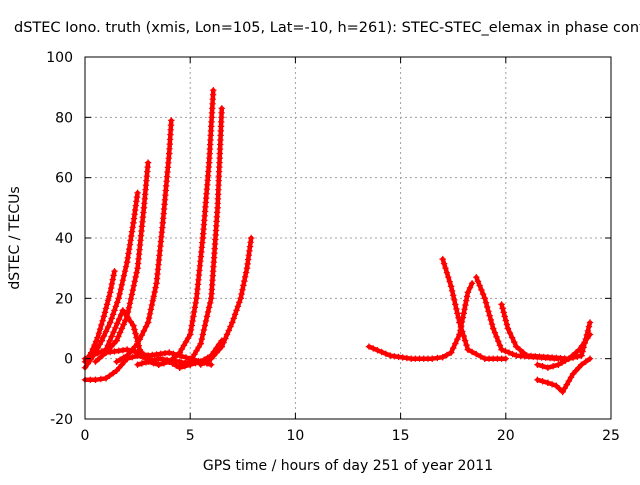  I want to click on y-tick-label: 20, so click(64, 299).